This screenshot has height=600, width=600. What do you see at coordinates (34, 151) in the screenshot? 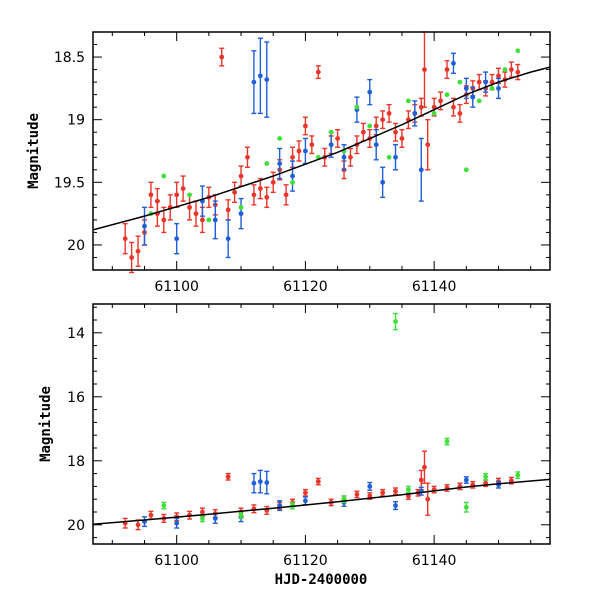
I see `top-y-axis-label: Magnitude` at bounding box center [34, 151].